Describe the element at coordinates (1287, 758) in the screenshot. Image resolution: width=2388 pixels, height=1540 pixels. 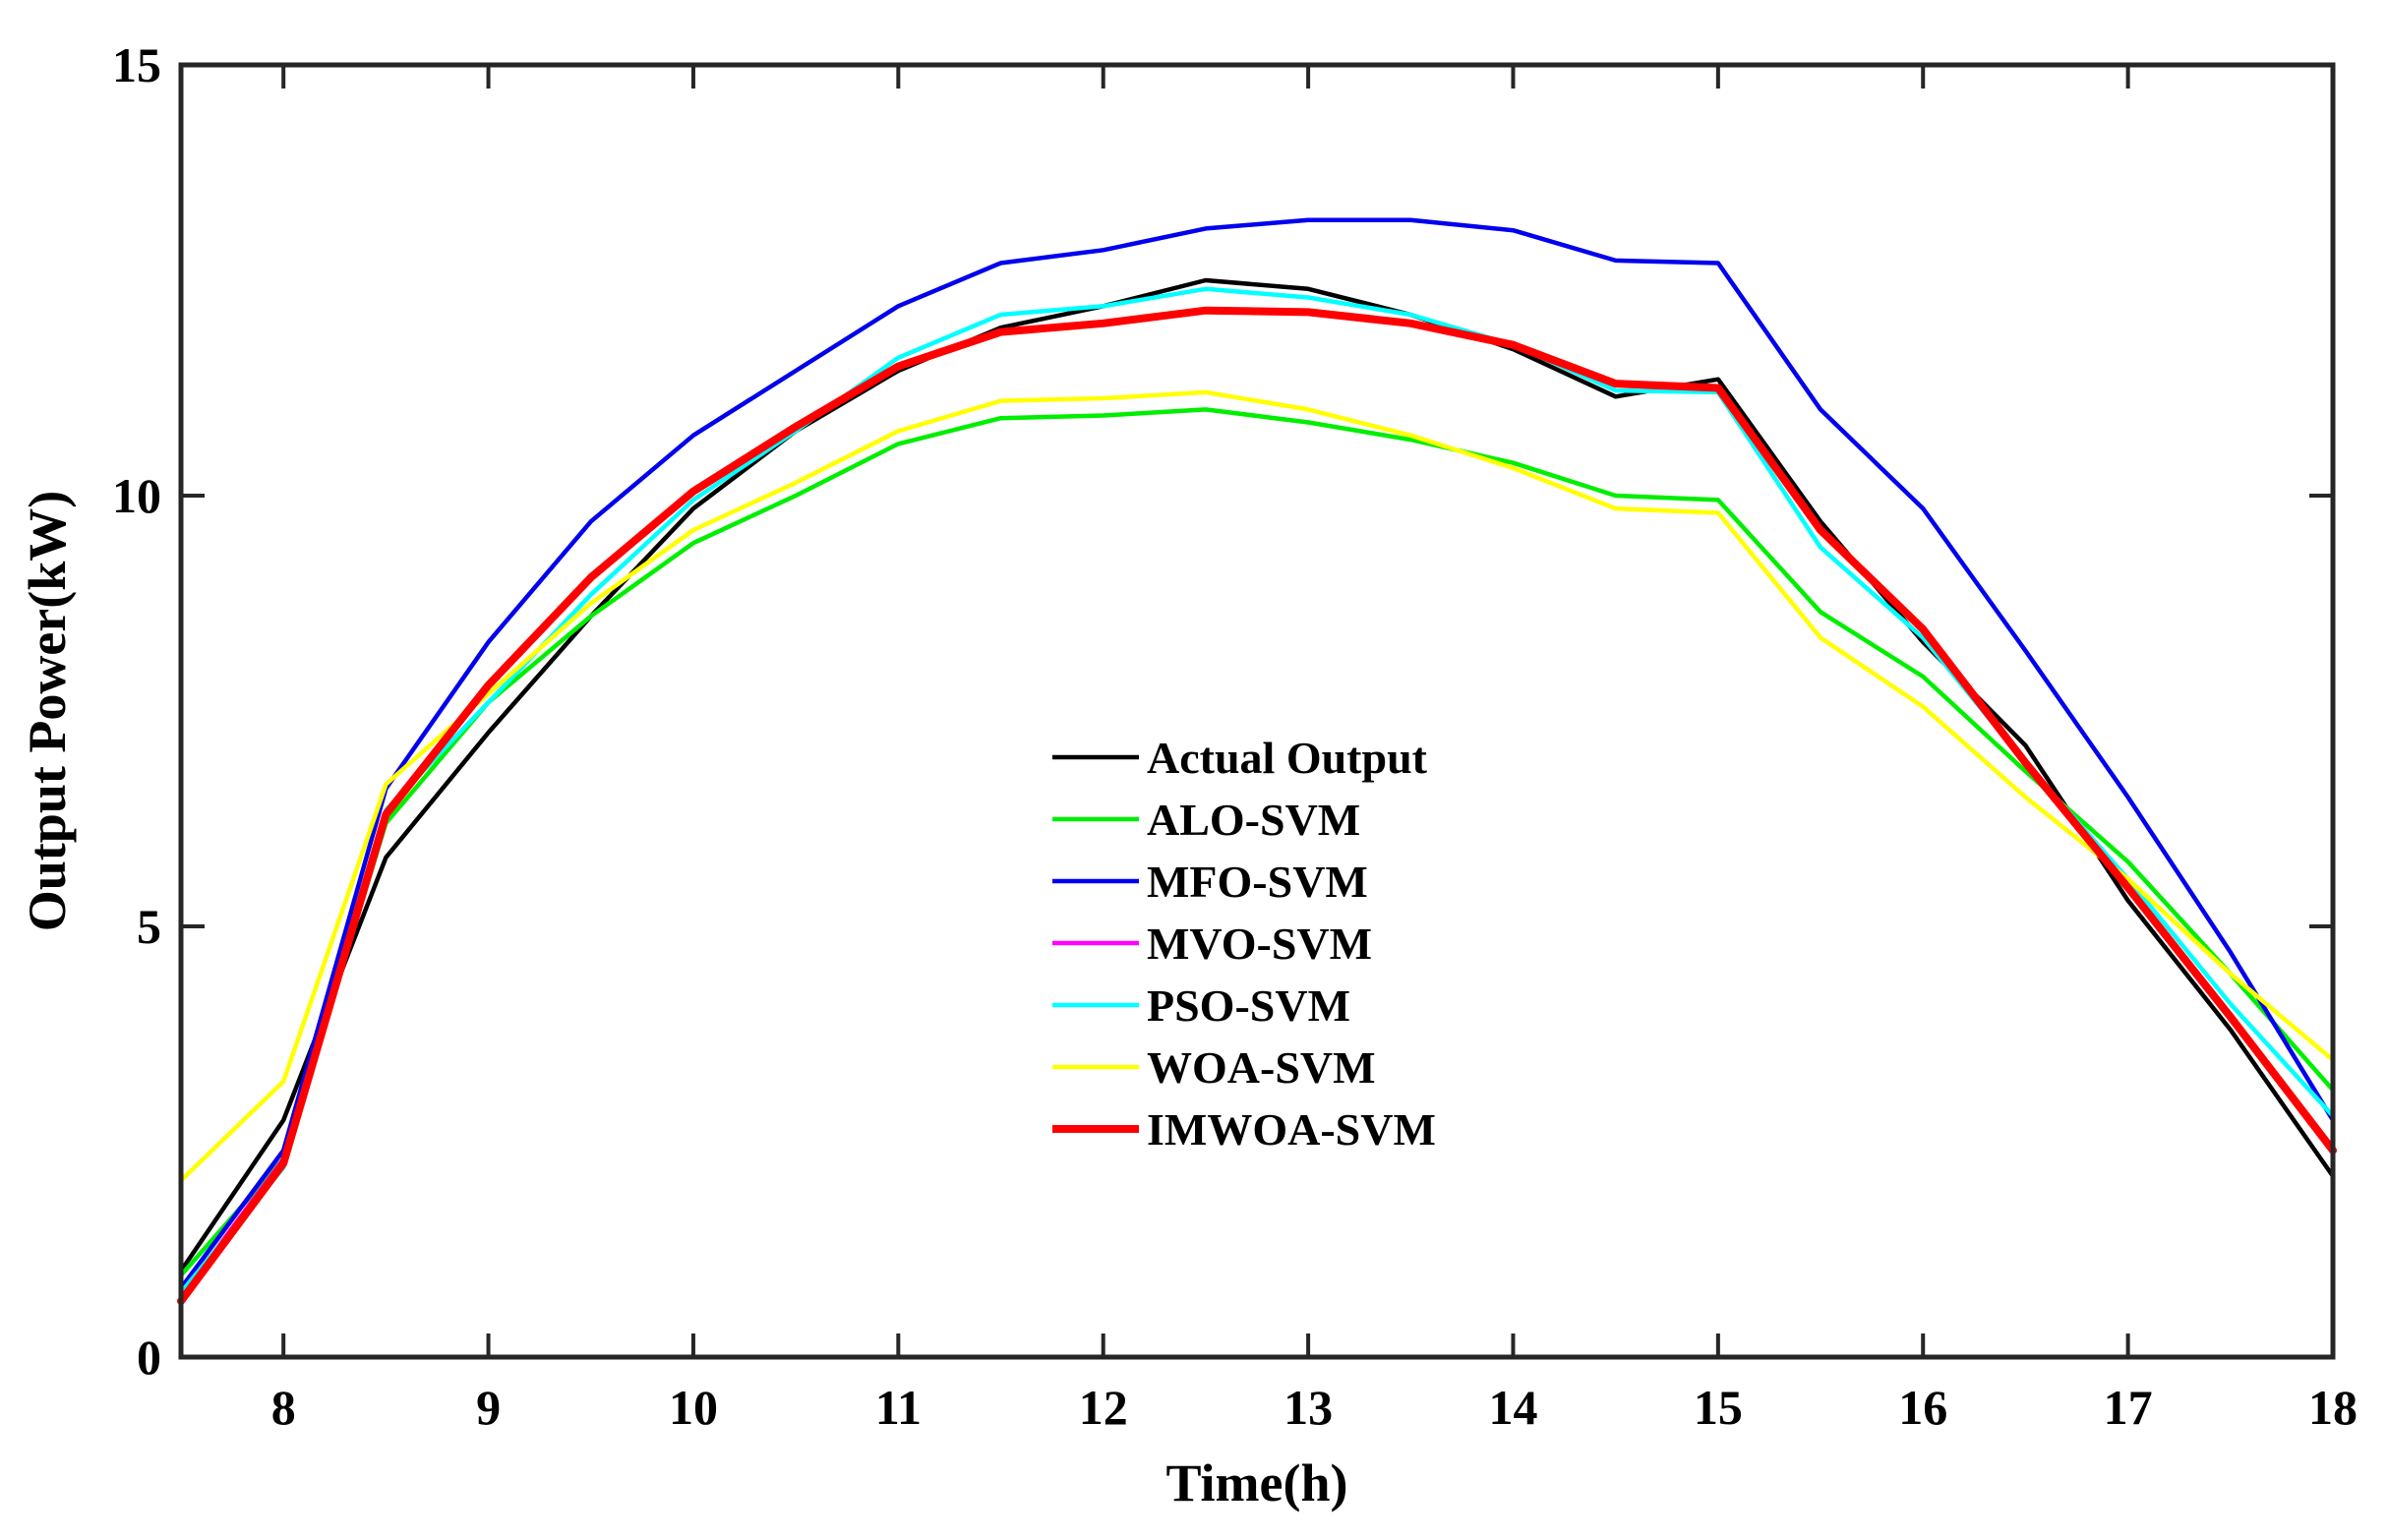
I see `legend-label-actual-output: Actual Output` at that location.